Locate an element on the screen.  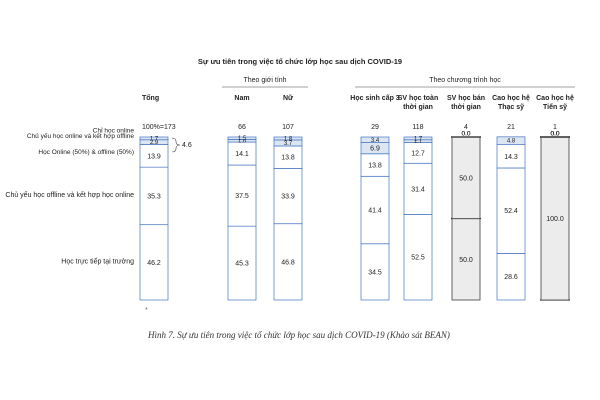
data-label: 31.4 is located at coordinates (418, 189).